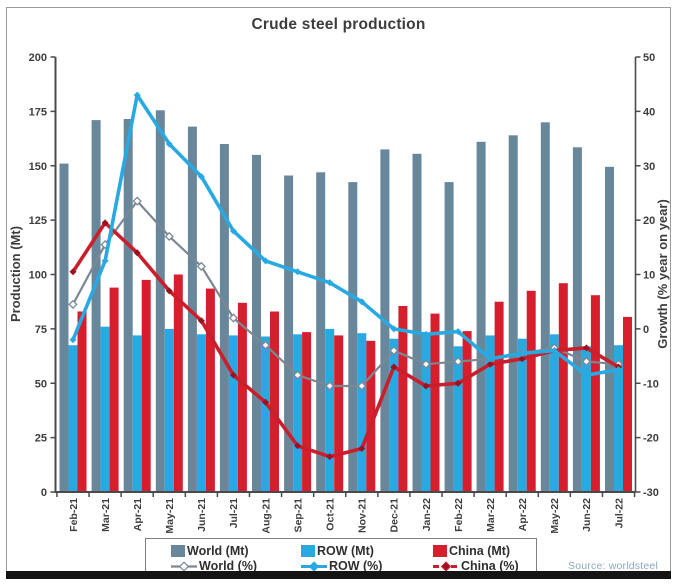  I want to click on y2-tick-label: -10, so click(651, 384).